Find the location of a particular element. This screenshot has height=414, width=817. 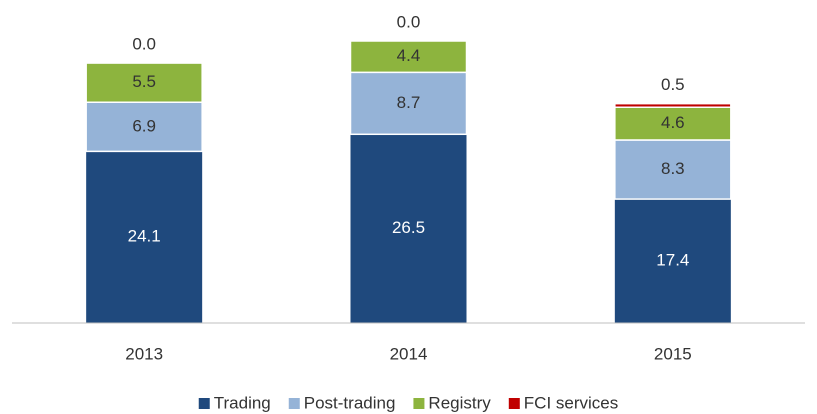

data-label: 4.4 is located at coordinates (409, 55).